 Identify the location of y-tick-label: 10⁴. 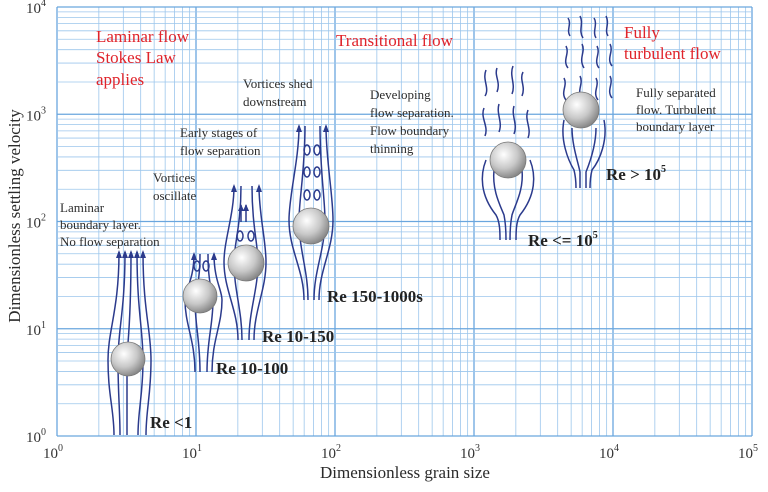
(36, 8).